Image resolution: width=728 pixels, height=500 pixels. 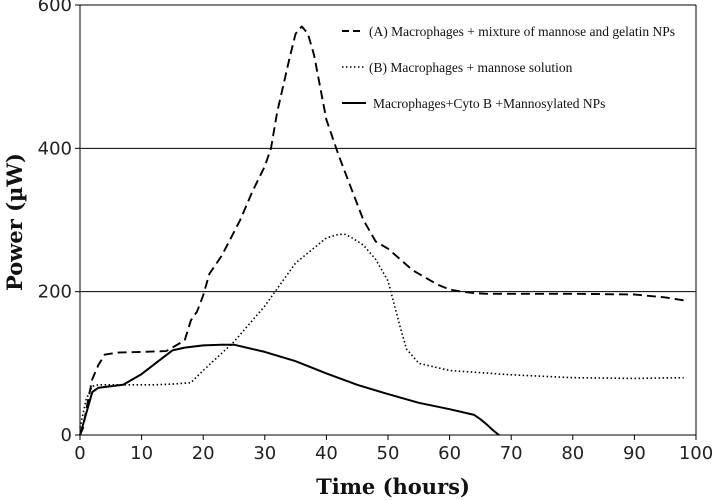 What do you see at coordinates (203, 453) in the screenshot?
I see `x-tick-label: 20` at bounding box center [203, 453].